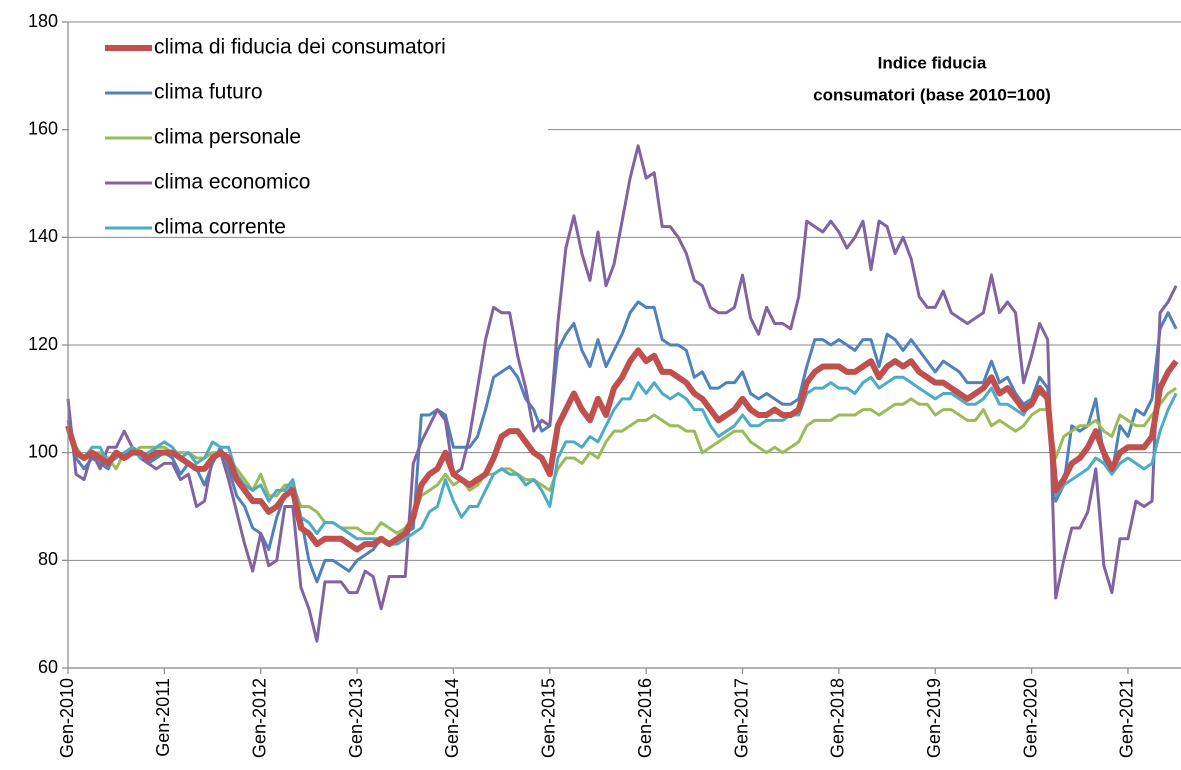  What do you see at coordinates (452, 718) in the screenshot?
I see `x-tick-label: Gen-2014` at bounding box center [452, 718].